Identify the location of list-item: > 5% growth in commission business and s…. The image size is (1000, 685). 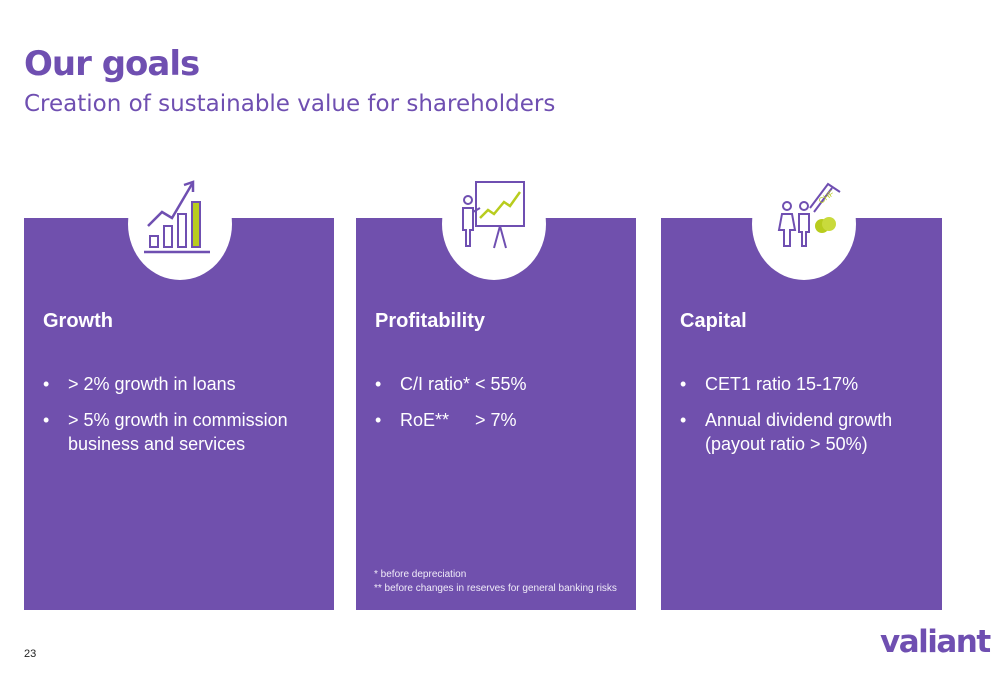
(188, 432).